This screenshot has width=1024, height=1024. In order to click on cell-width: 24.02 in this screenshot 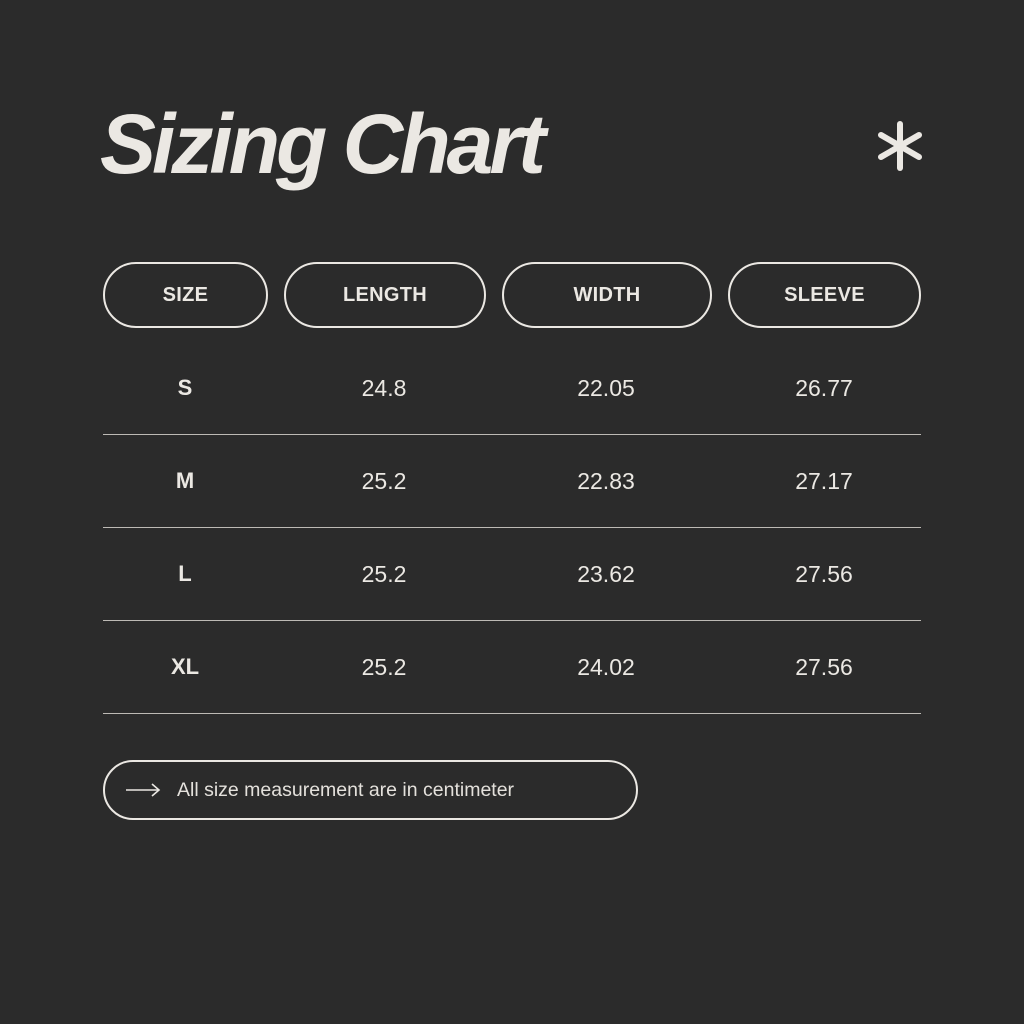, I will do `click(606, 666)`.